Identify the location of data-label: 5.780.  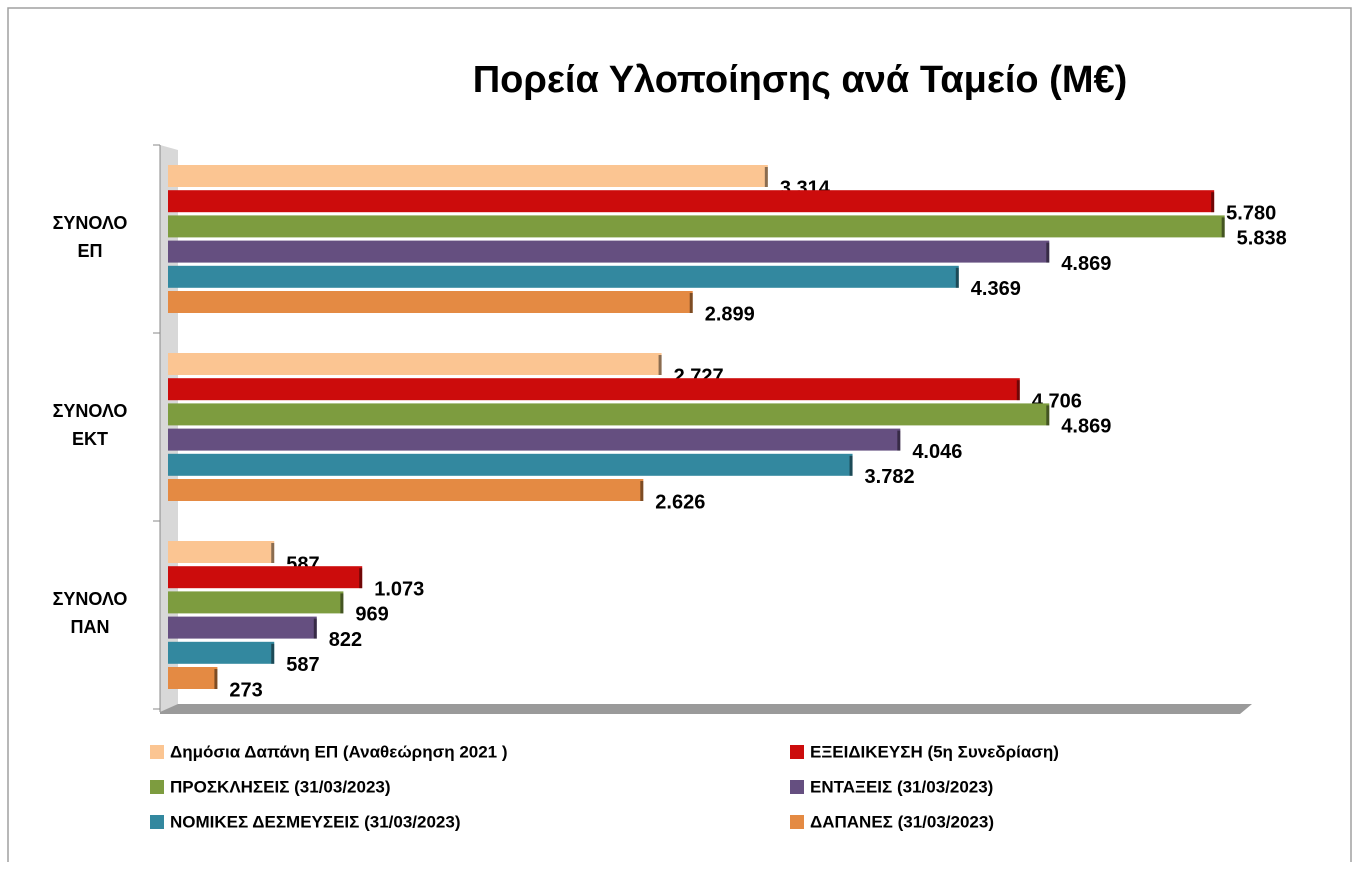
(1251, 213).